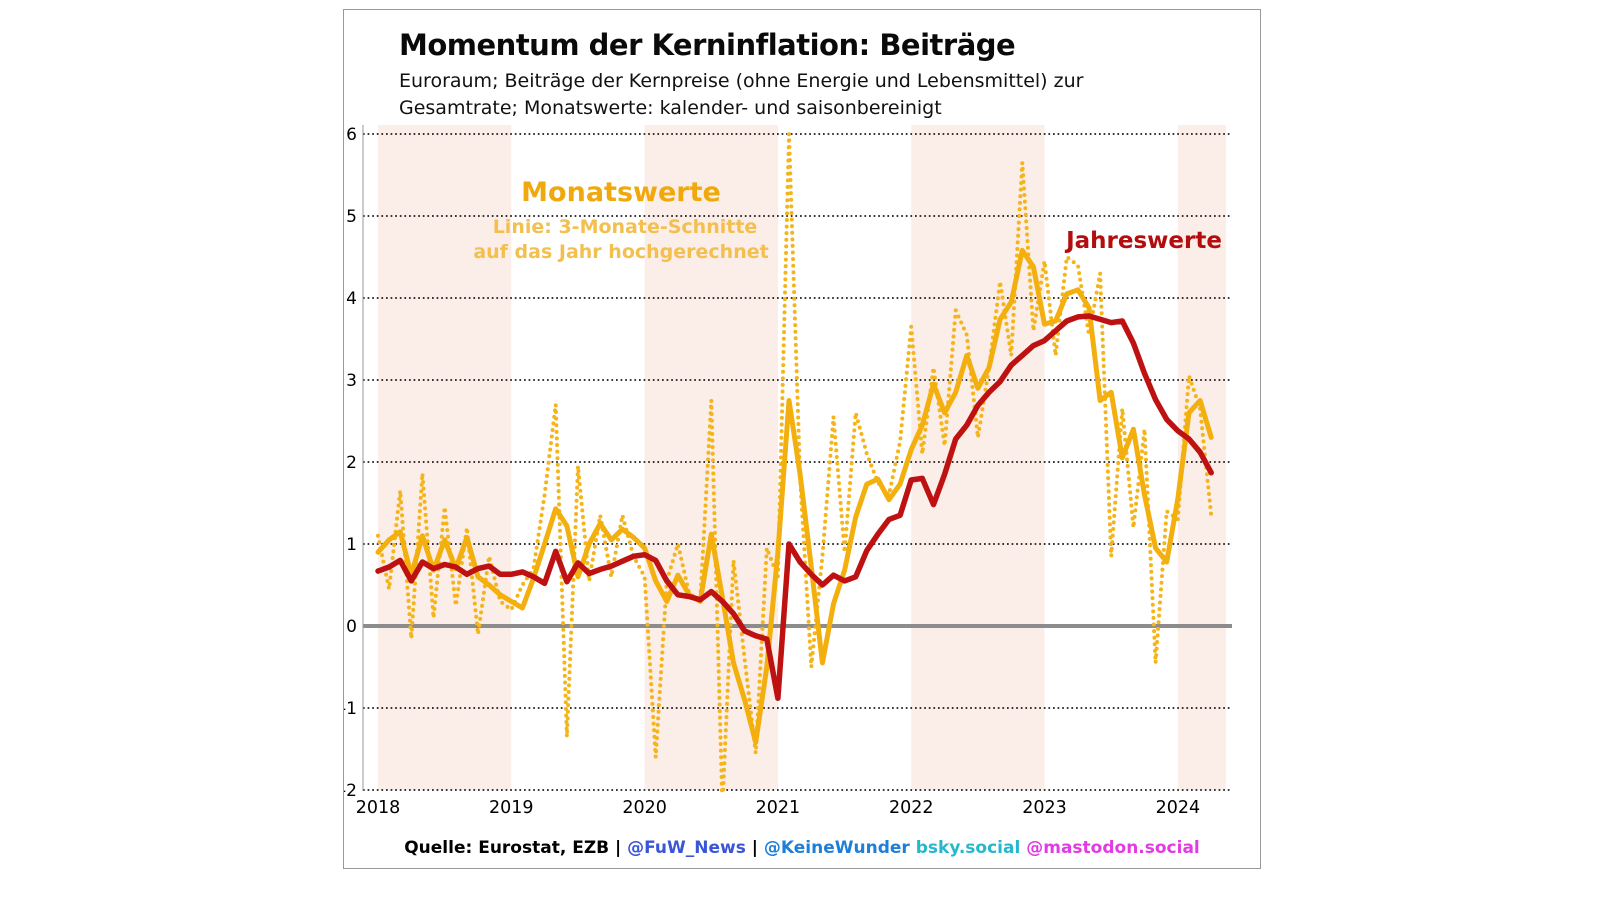 The height and width of the screenshot is (904, 1600). What do you see at coordinates (351, 627) in the screenshot?
I see `y-tick-label-0: 0` at bounding box center [351, 627].